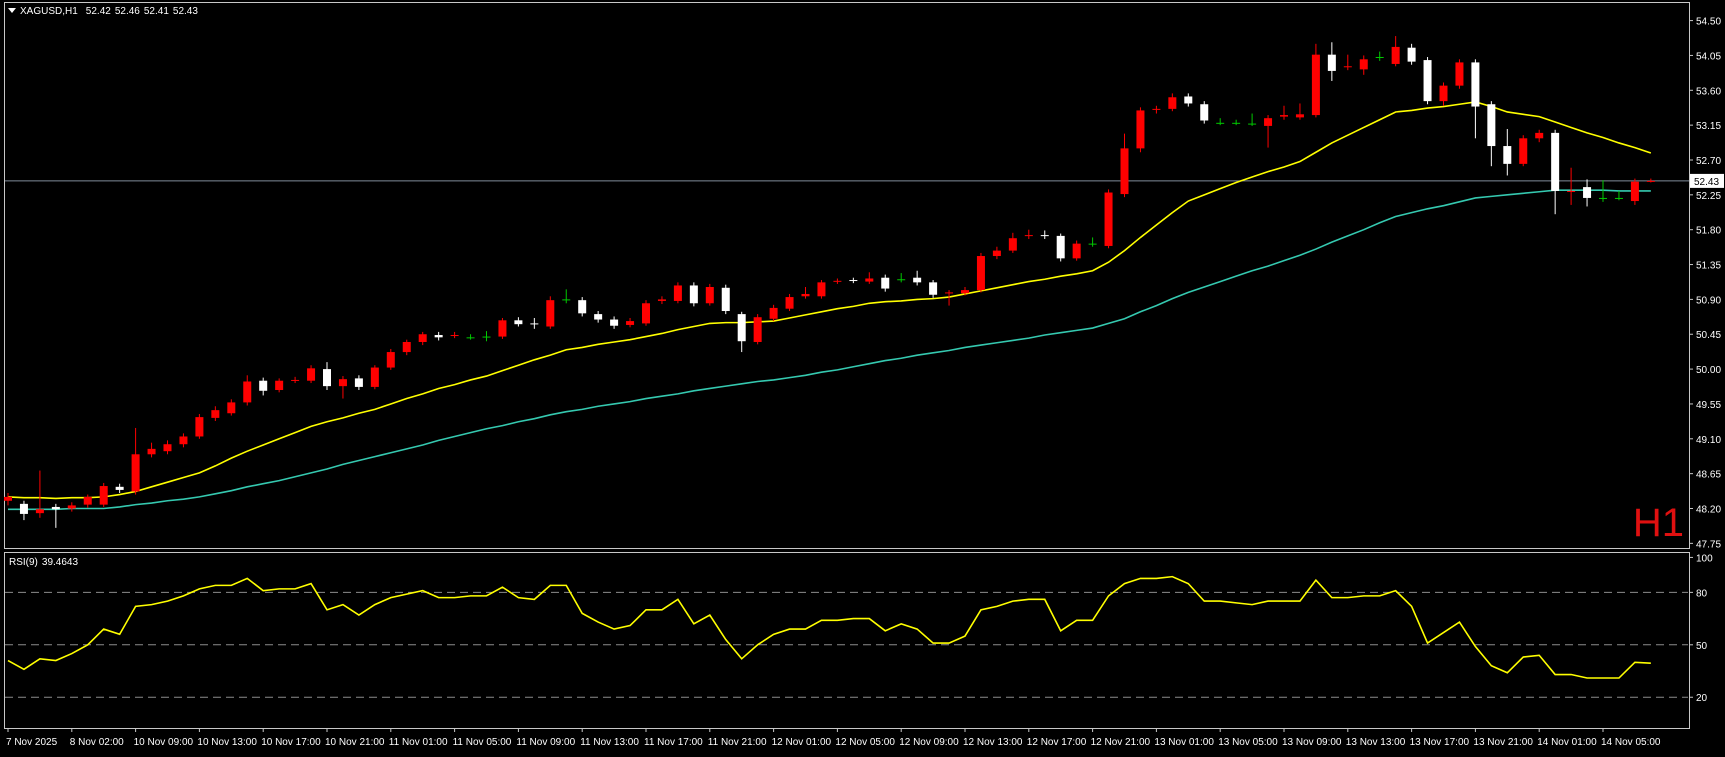 This screenshot has width=1725, height=757. What do you see at coordinates (156, 11) in the screenshot?
I see `last-low: 52.41` at bounding box center [156, 11].